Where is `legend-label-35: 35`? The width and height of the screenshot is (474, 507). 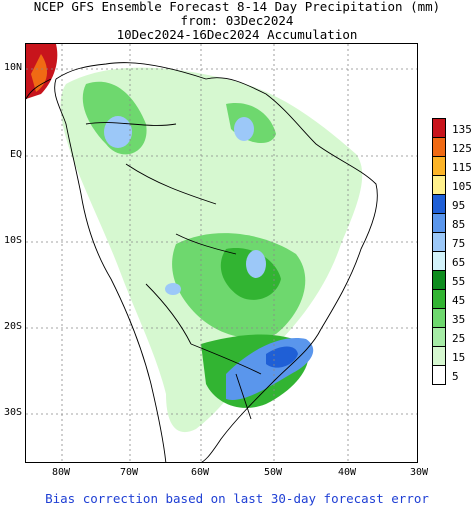 legend-label-35: 35 is located at coordinates (459, 319).